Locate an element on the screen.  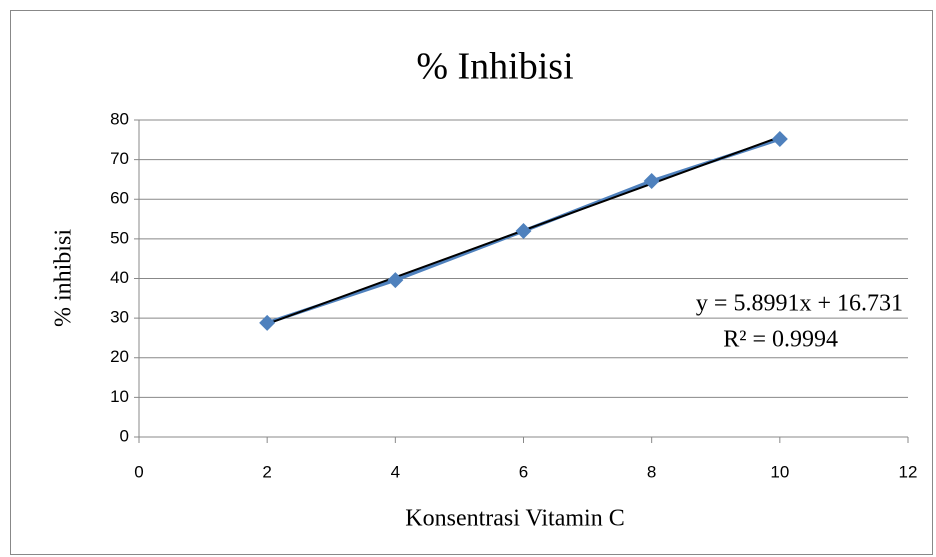
y-tick-label: 60 is located at coordinates (119, 198).